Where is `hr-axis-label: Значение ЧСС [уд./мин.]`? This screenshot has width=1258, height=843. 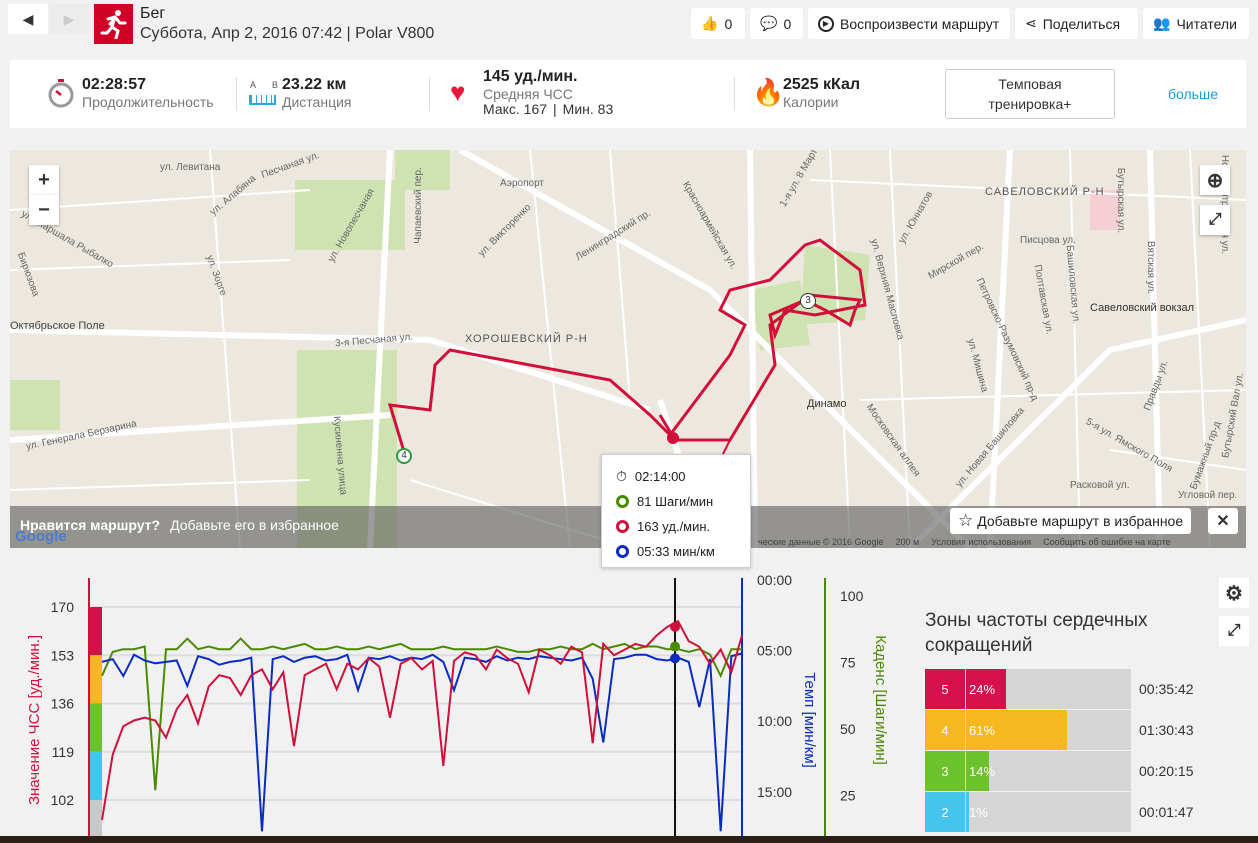 hr-axis-label: Значение ЧСС [уд./мин.] is located at coordinates (34, 720).